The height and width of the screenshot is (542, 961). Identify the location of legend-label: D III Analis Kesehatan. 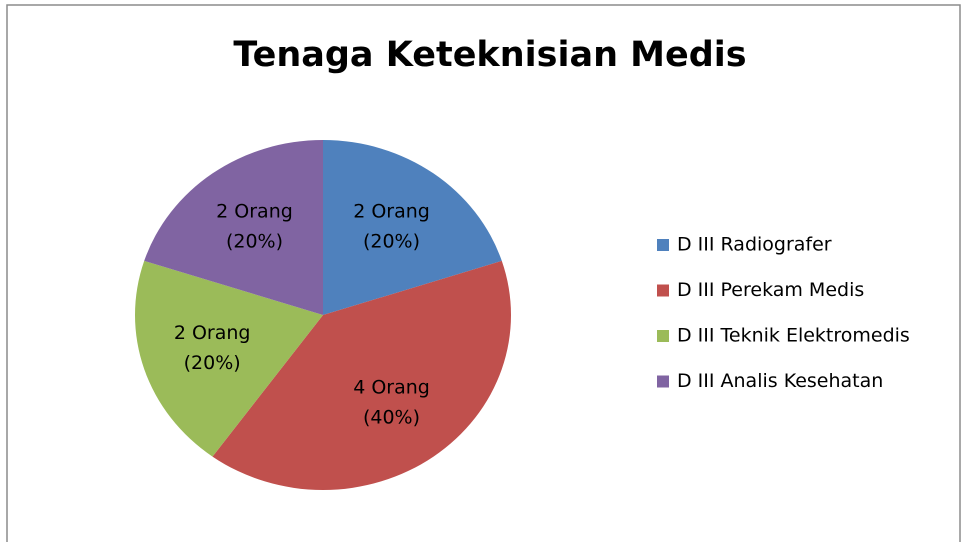
(780, 381).